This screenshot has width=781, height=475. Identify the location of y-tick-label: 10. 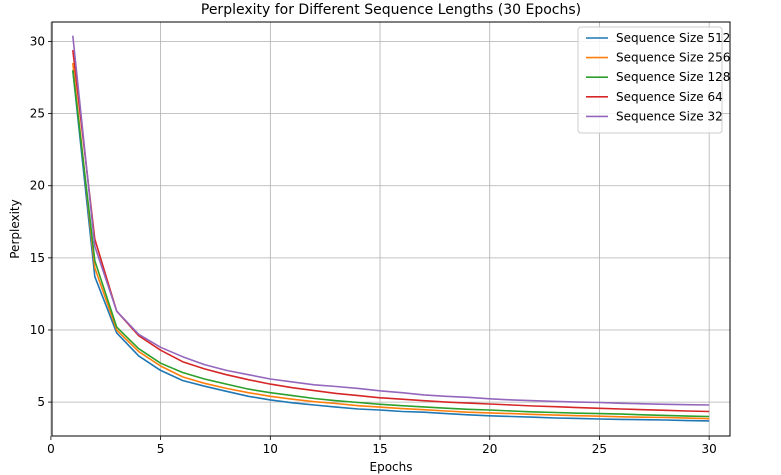
(37, 330).